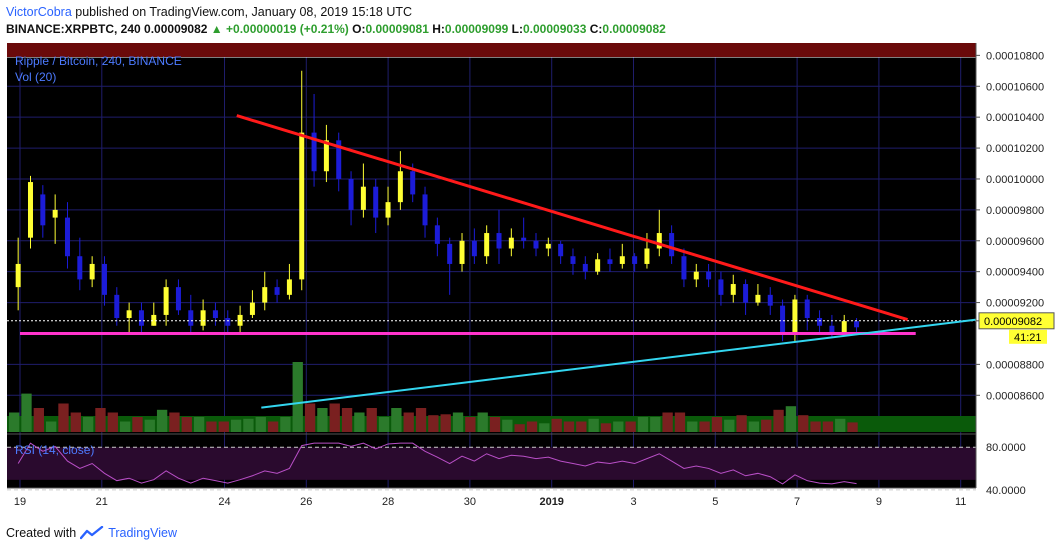 This screenshot has height=551, width=1059. I want to click on footer: Created with TradingView, so click(91, 533).